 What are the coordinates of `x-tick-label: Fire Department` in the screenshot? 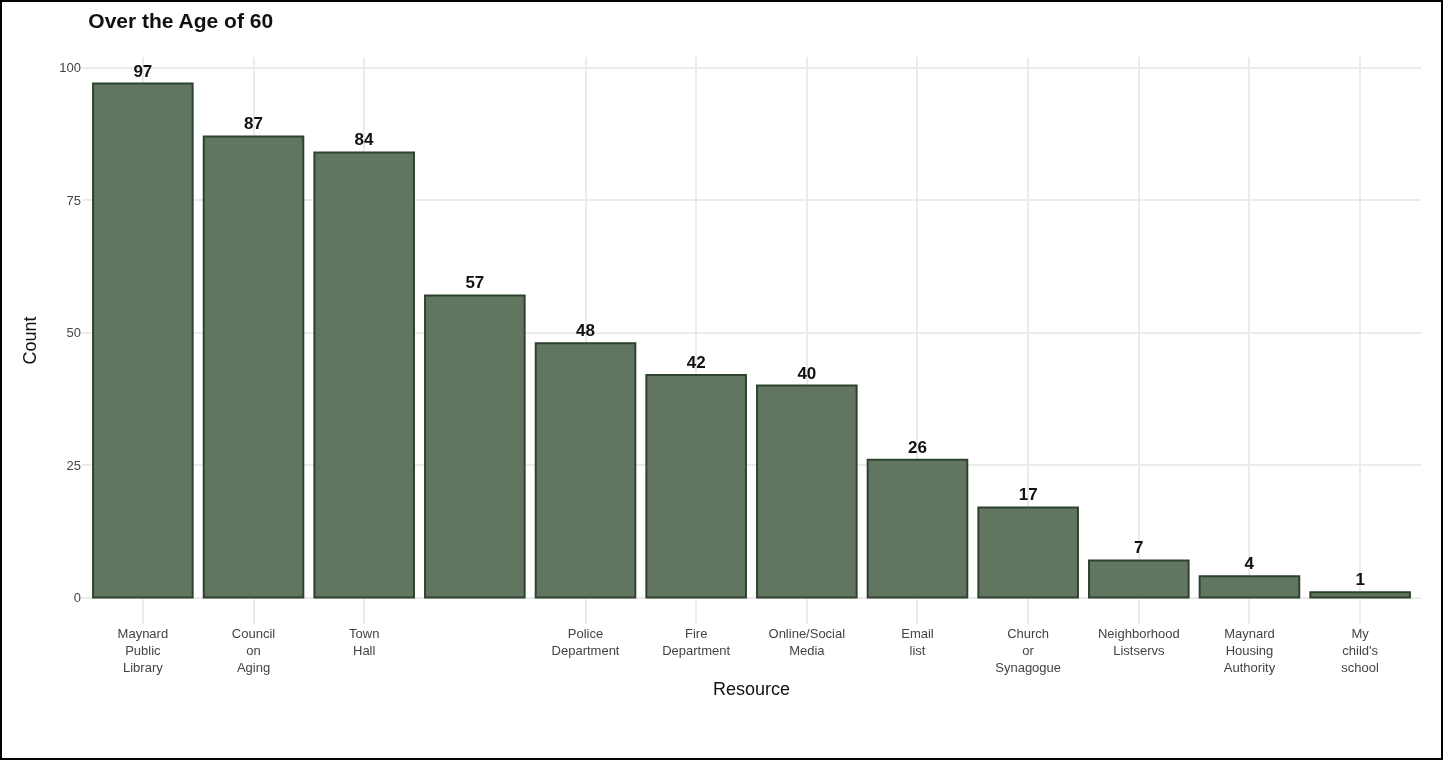 It's located at (696, 642).